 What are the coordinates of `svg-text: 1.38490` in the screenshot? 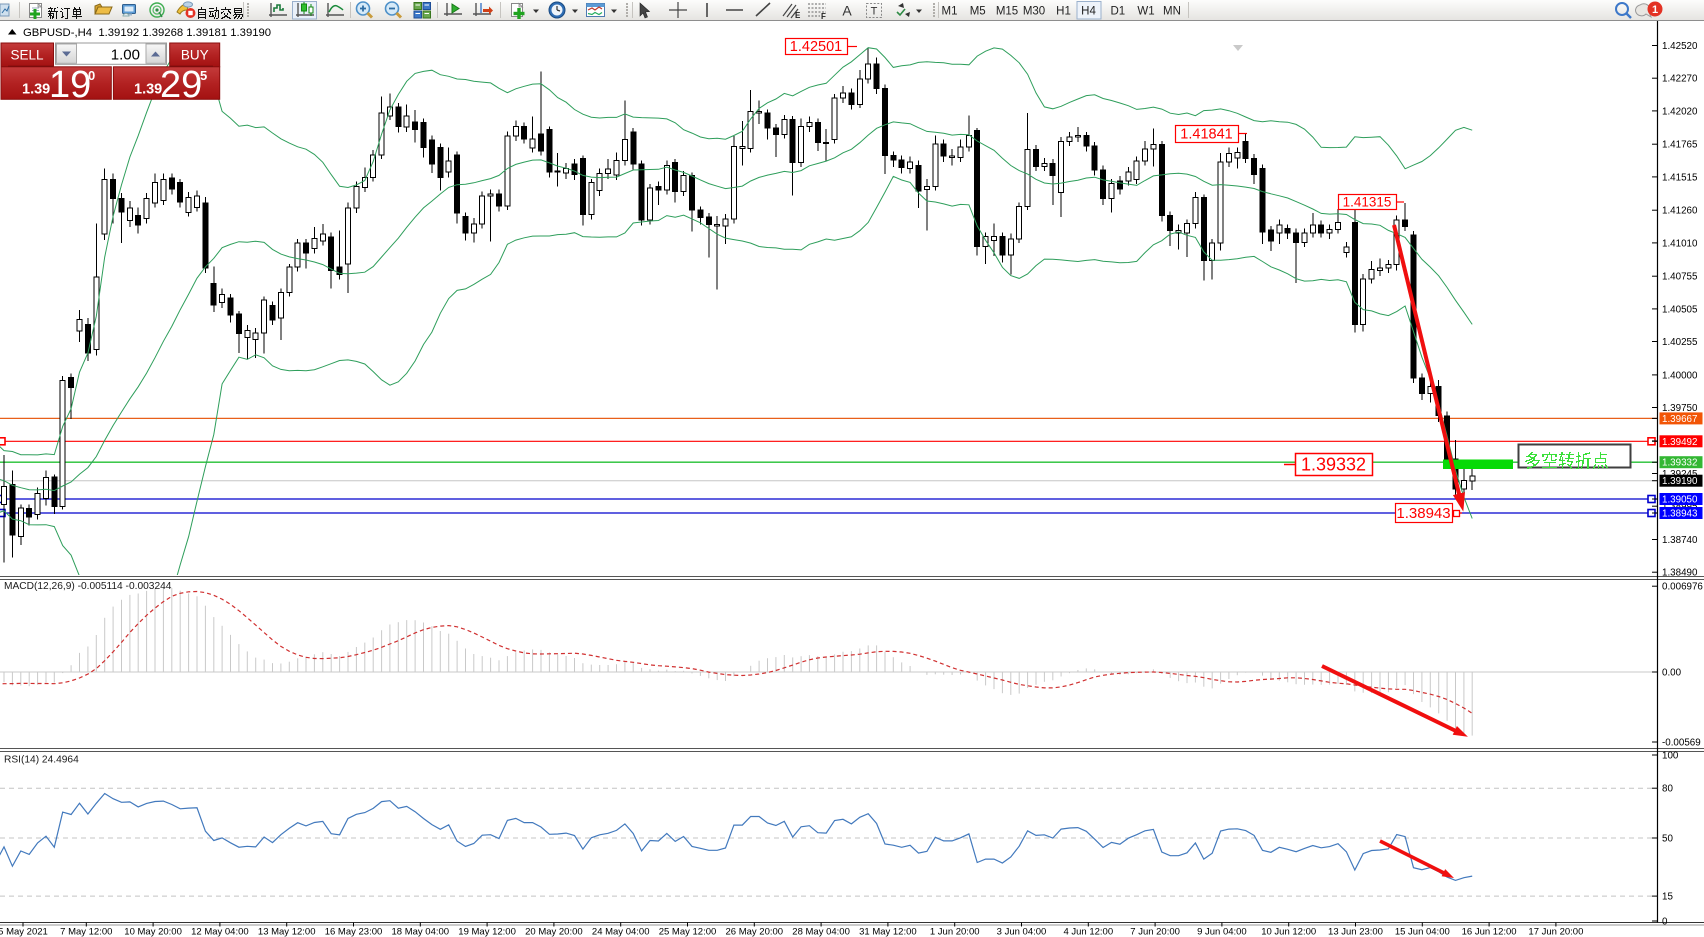 It's located at (1680, 573).